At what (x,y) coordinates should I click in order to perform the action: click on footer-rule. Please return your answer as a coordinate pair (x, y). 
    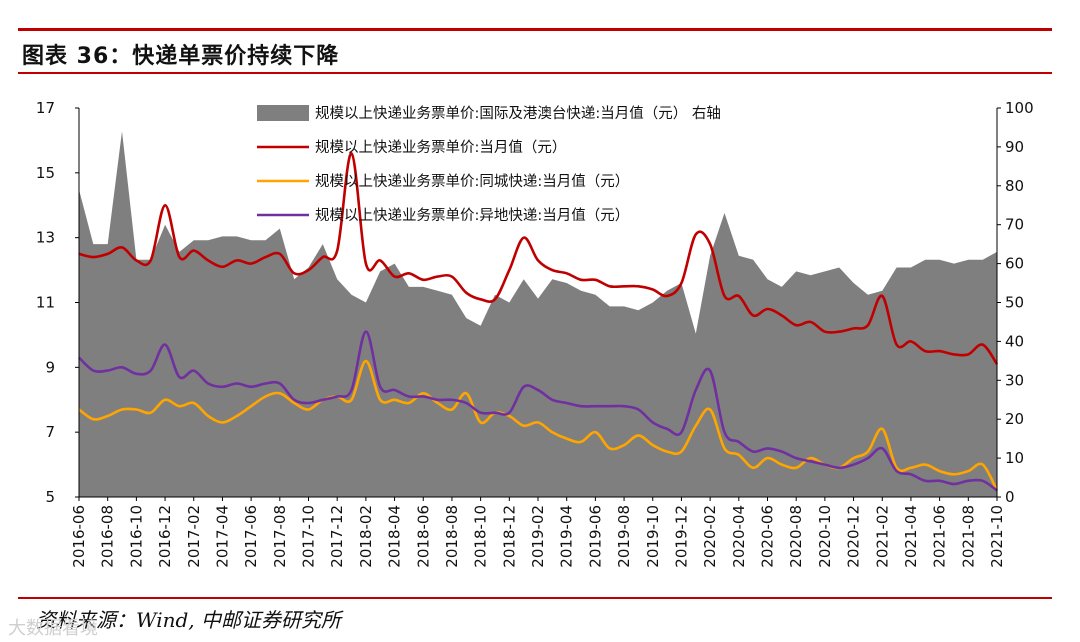
    Looking at the image, I should click on (535, 598).